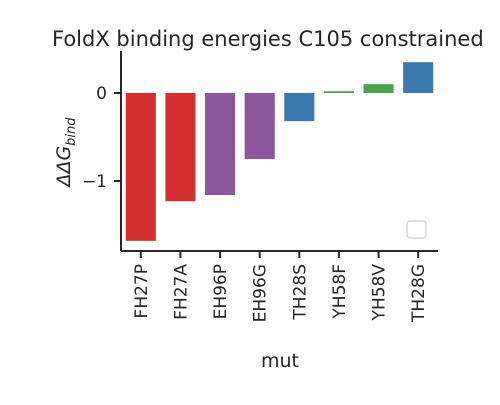  I want to click on bar-eh96g, so click(259, 126).